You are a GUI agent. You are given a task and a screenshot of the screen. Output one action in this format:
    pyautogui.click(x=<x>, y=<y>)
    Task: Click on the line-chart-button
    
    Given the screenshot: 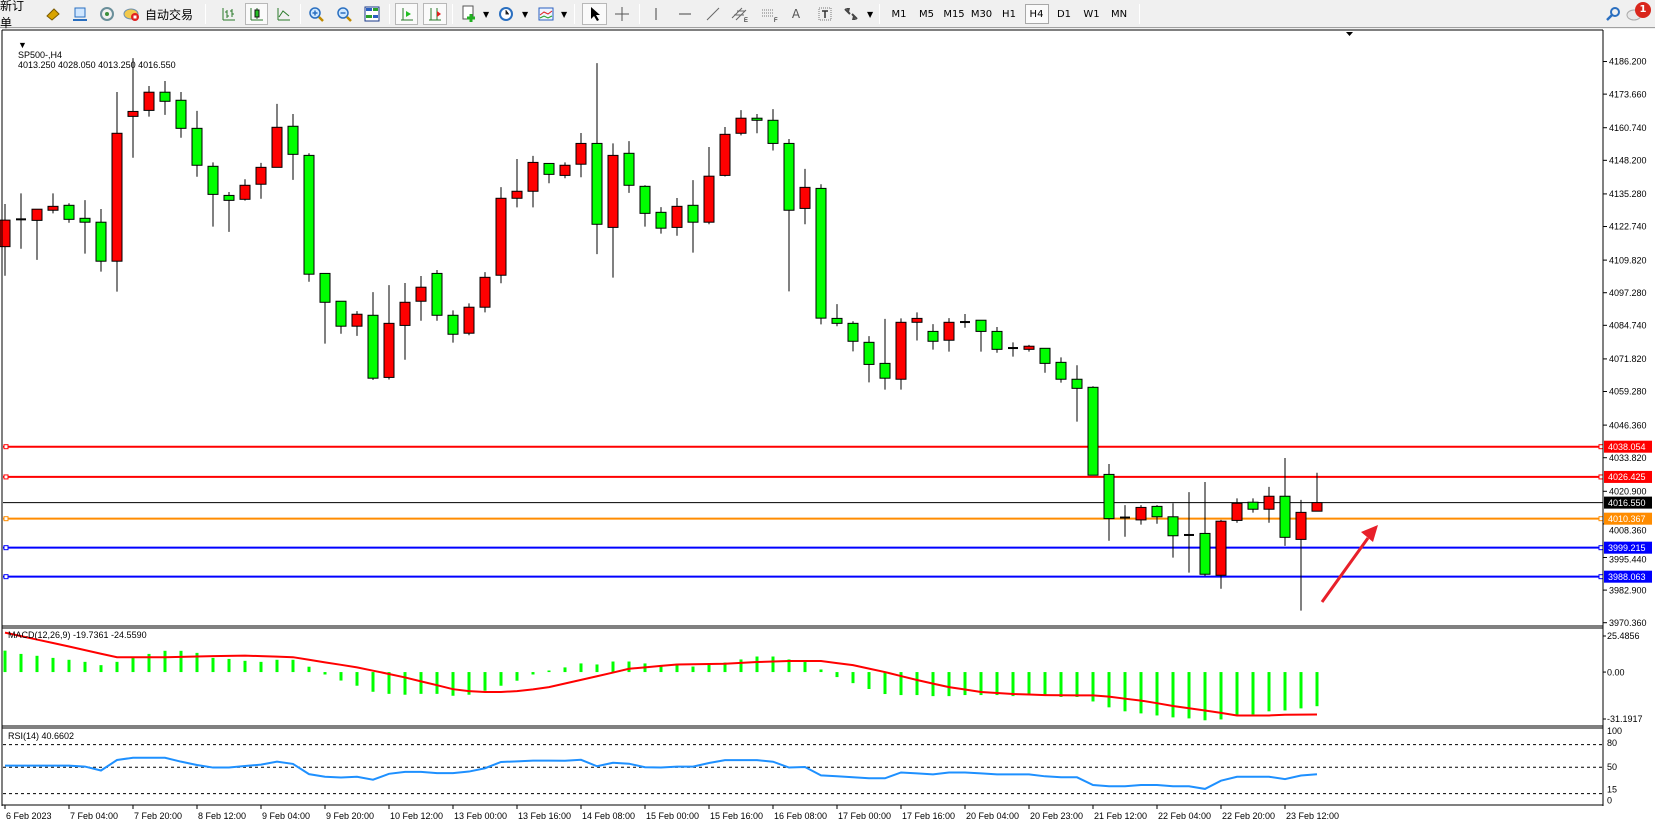 What is the action you would take?
    pyautogui.click(x=284, y=14)
    